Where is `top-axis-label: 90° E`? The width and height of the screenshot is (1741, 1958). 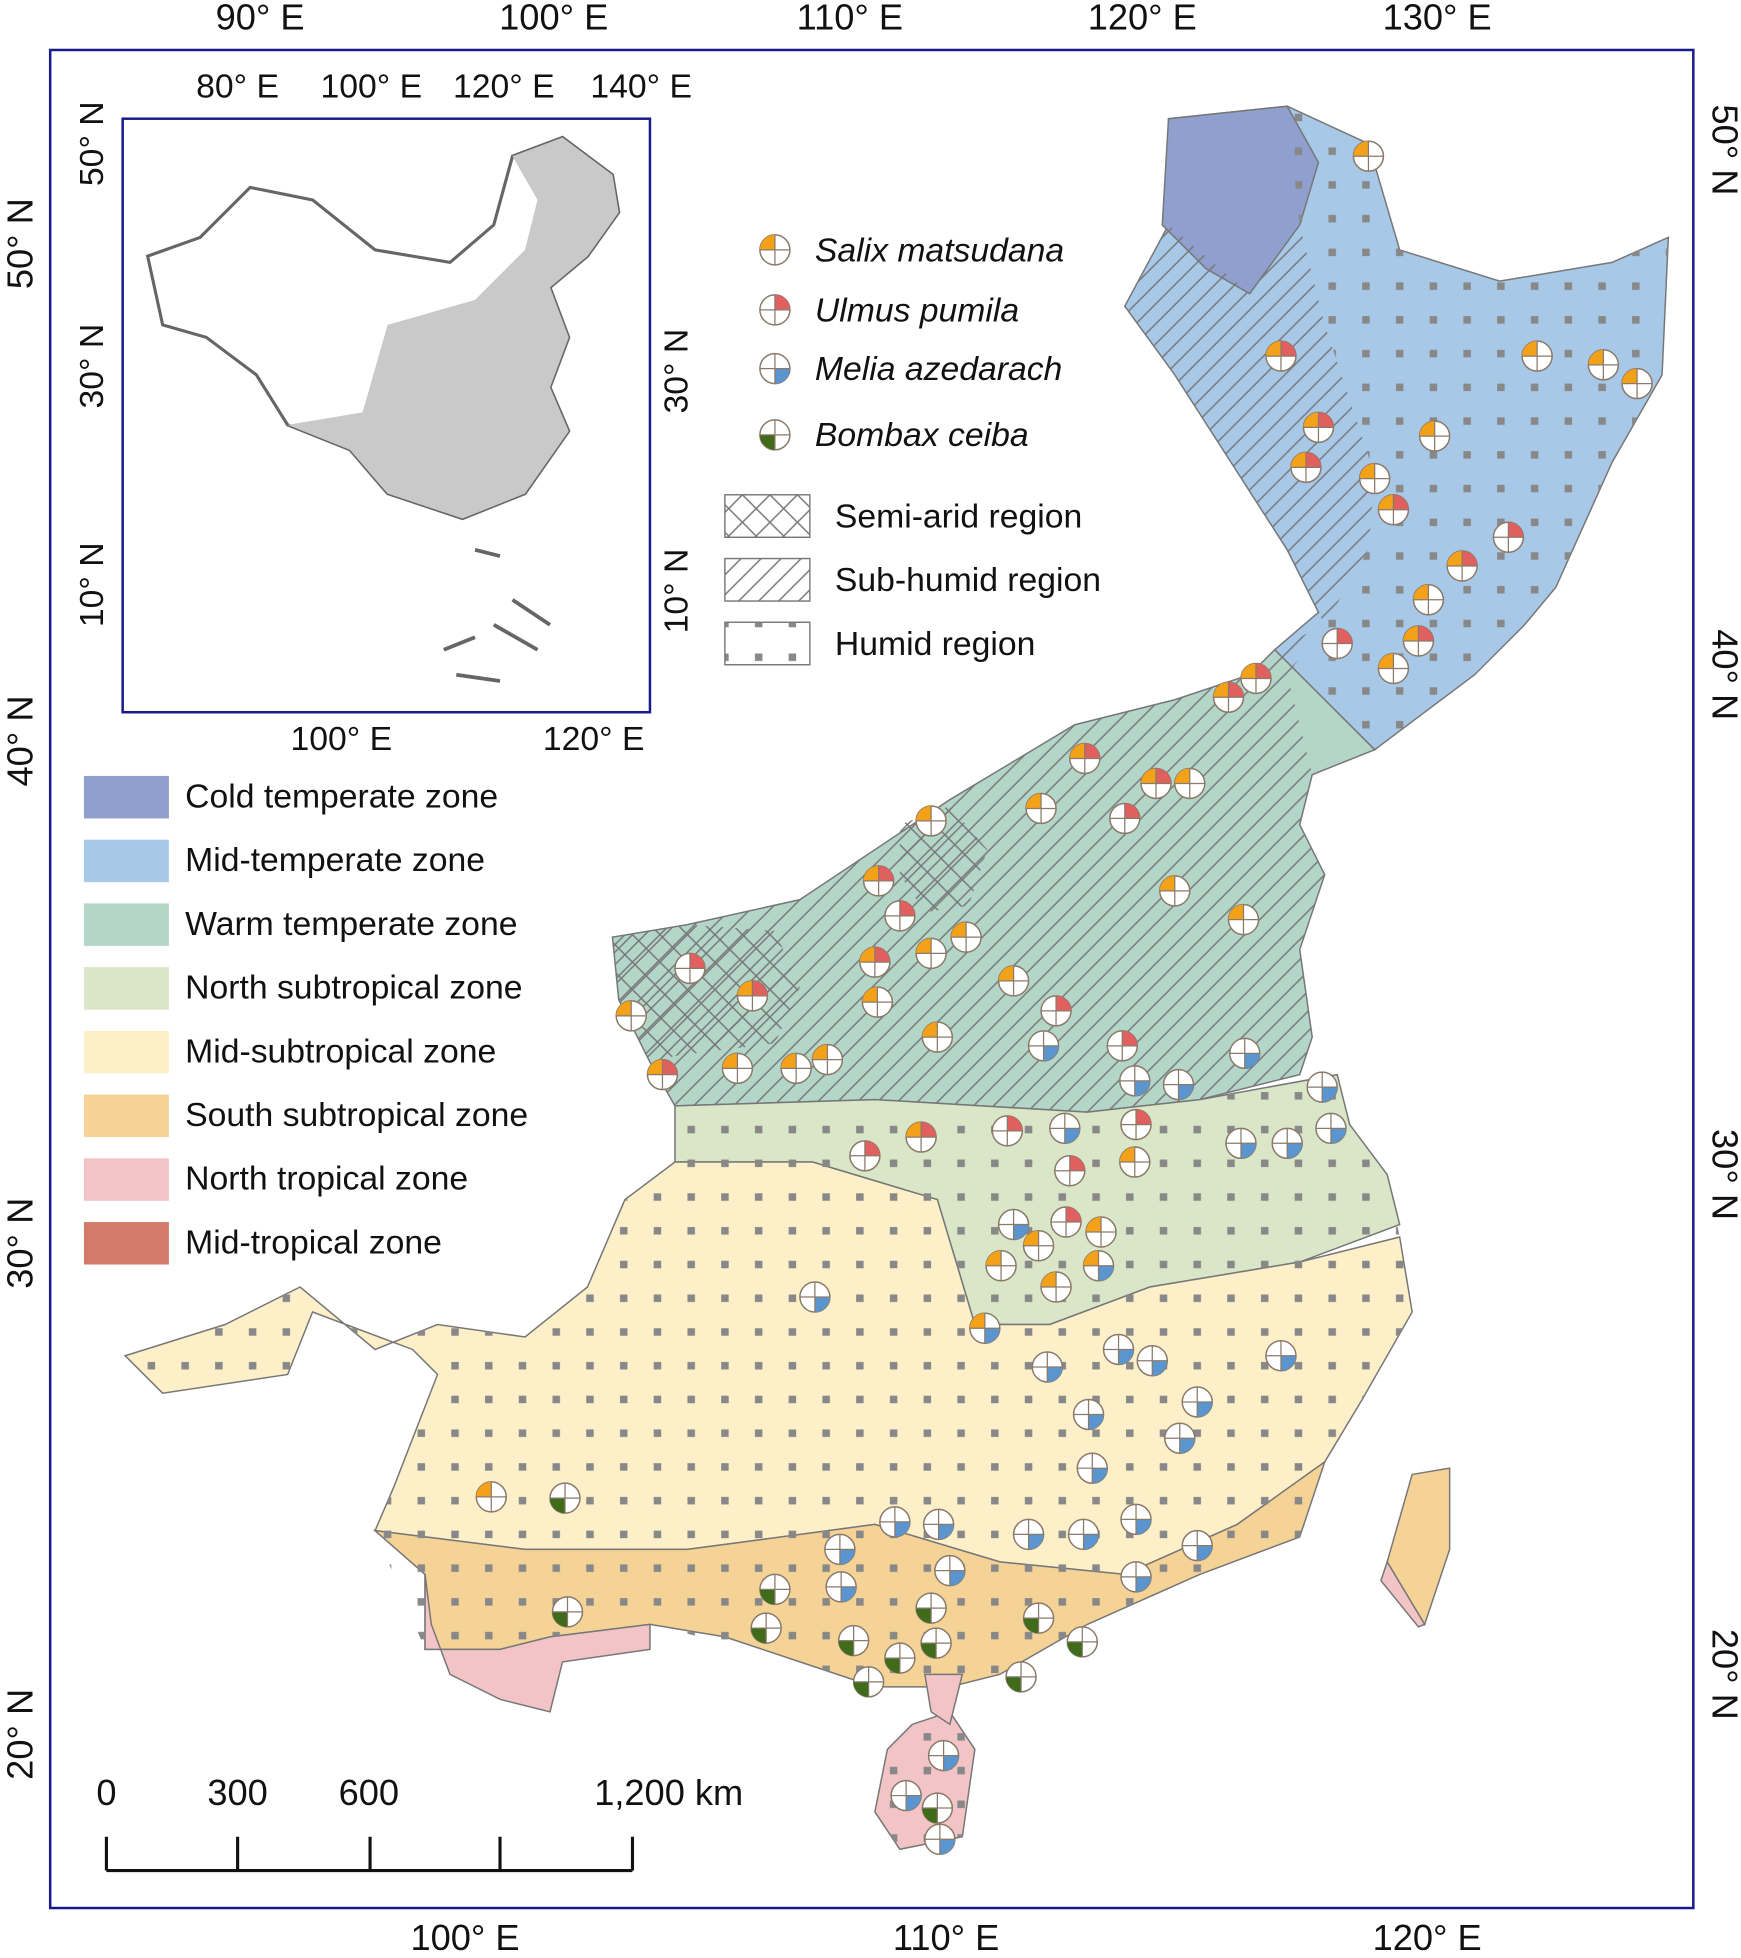
top-axis-label: 90° E is located at coordinates (260, 19).